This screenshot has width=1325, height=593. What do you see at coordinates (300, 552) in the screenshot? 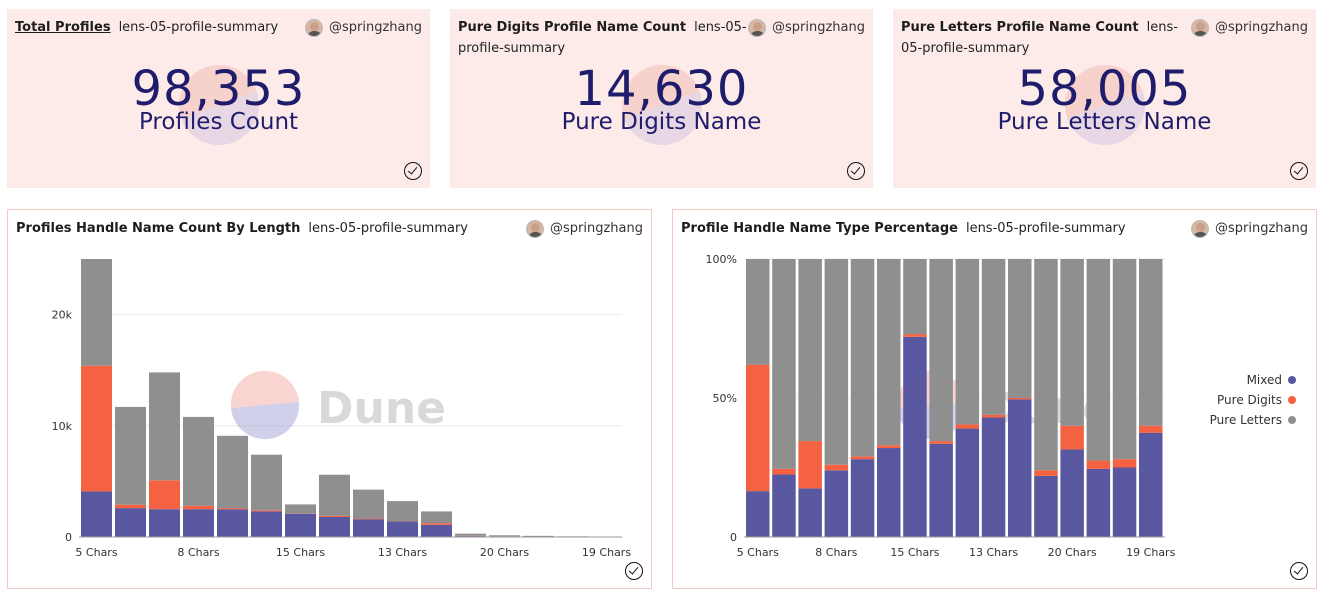
I see `x-tick-label: 15 Chars` at bounding box center [300, 552].